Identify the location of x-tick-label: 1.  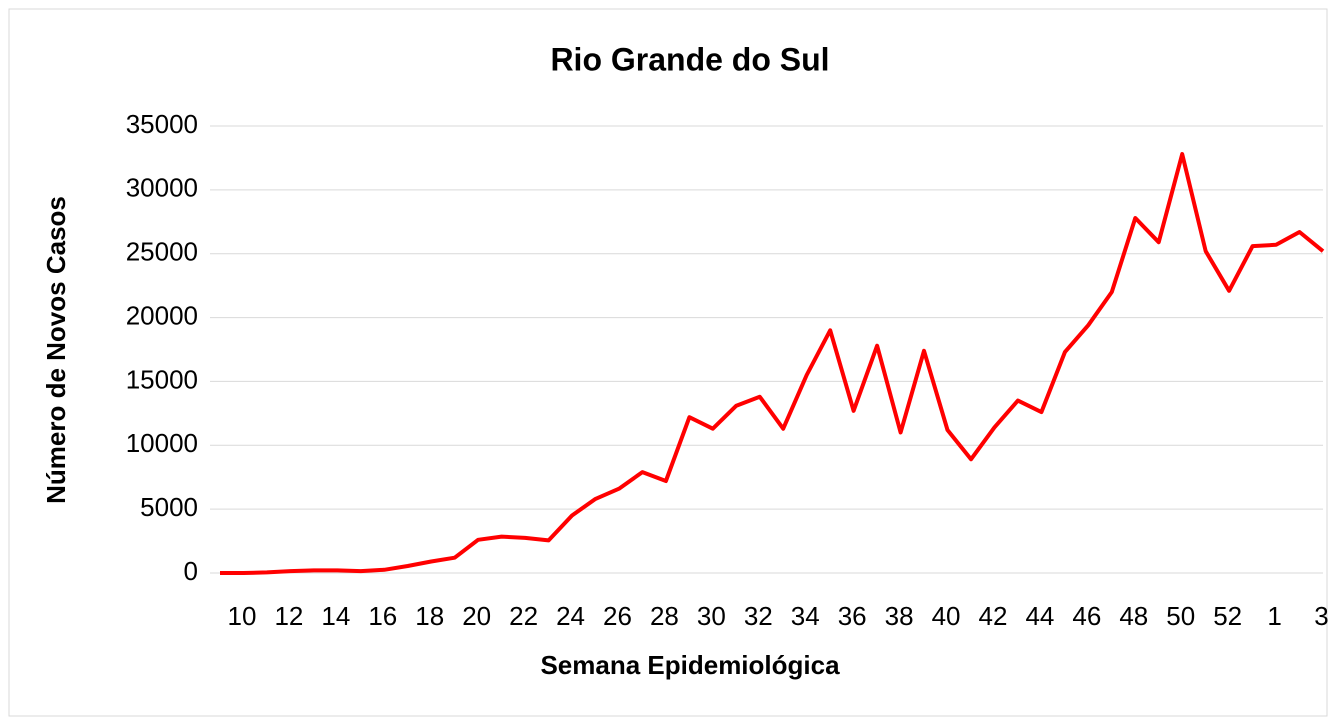
(1274, 616).